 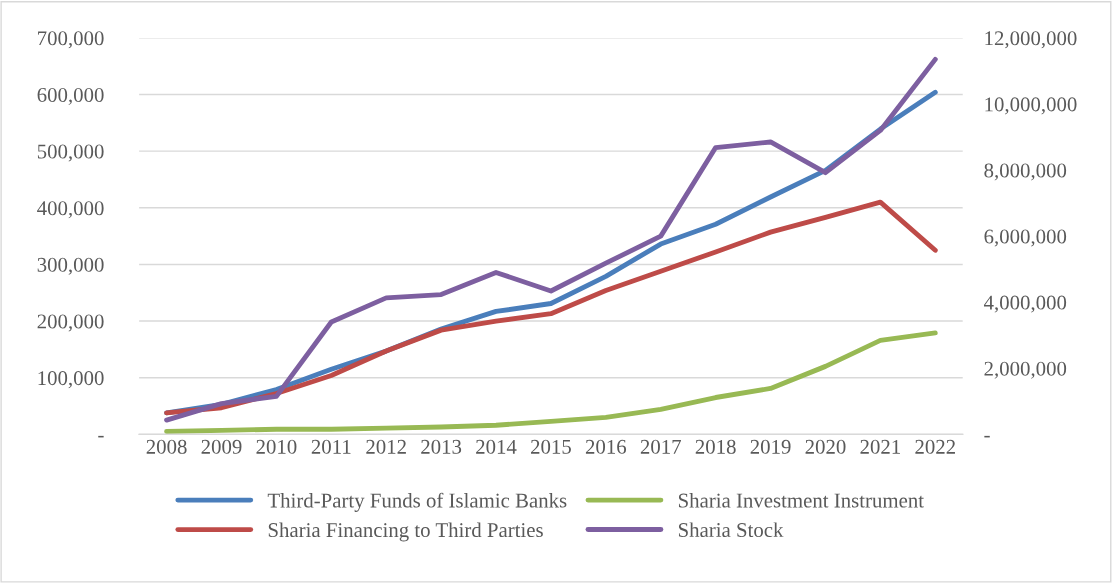 What do you see at coordinates (1025, 238) in the screenshot?
I see `y2-tick-label: 6,000,000` at bounding box center [1025, 238].